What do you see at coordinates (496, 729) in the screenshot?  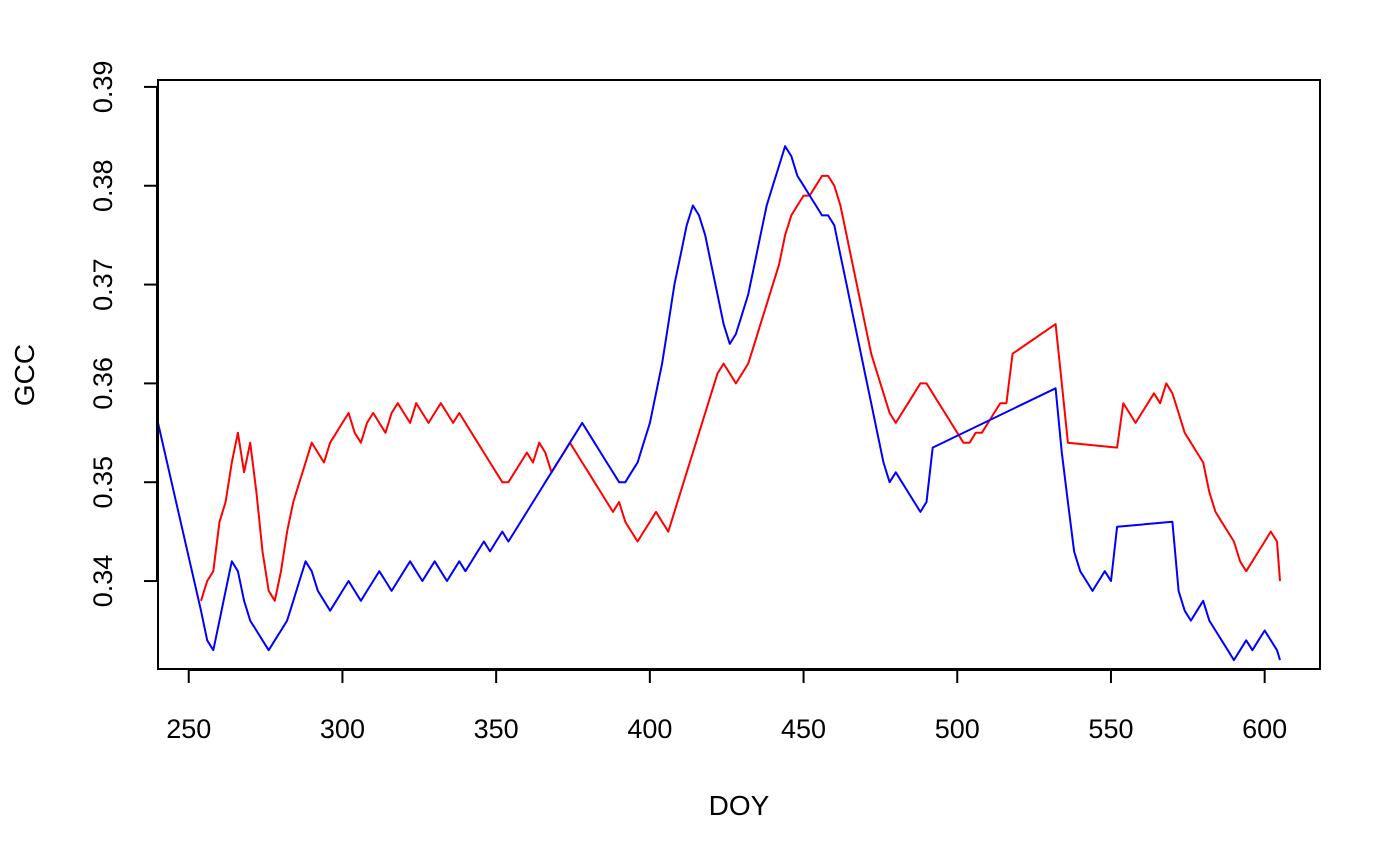 I see `x-tick-label: 350` at bounding box center [496, 729].